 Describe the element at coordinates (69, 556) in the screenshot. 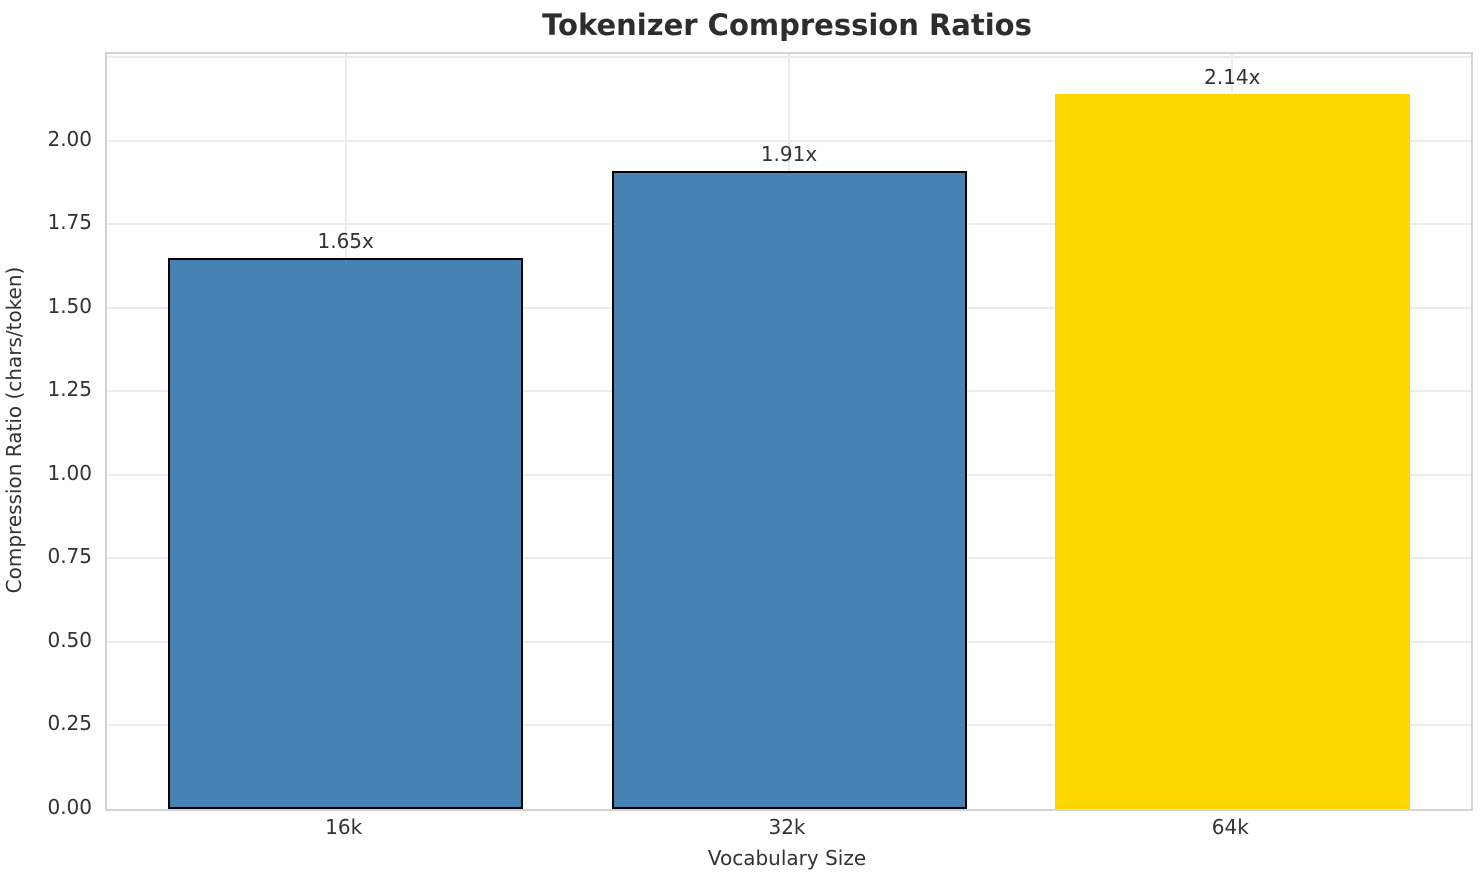

I see `y-tick-label: 0.75` at that location.